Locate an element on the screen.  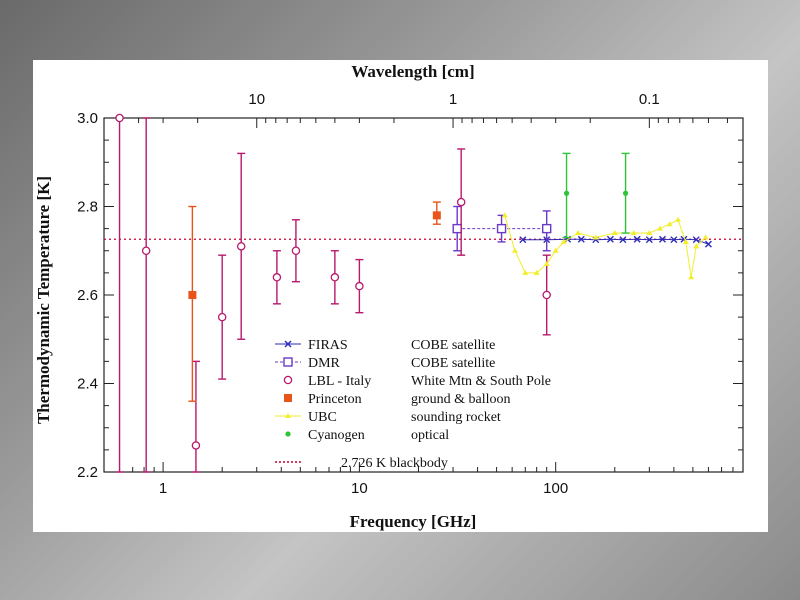
legend-label: LBL - Italy is located at coordinates (339, 381).